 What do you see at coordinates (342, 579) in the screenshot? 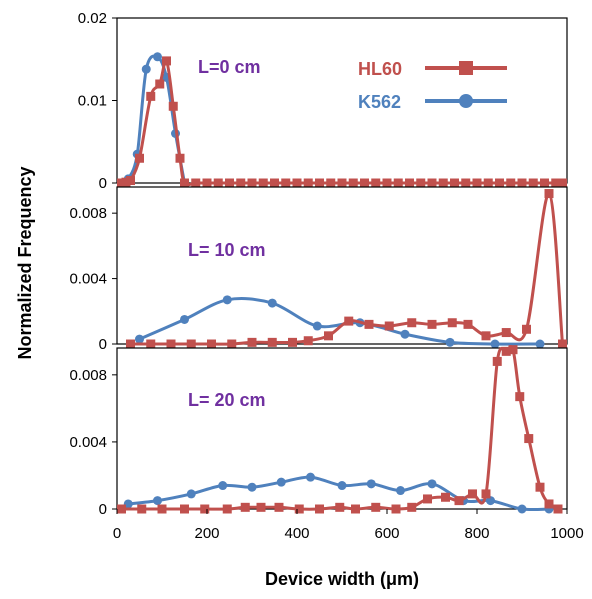
I see `x-axis-title: Device width (μm)` at bounding box center [342, 579].